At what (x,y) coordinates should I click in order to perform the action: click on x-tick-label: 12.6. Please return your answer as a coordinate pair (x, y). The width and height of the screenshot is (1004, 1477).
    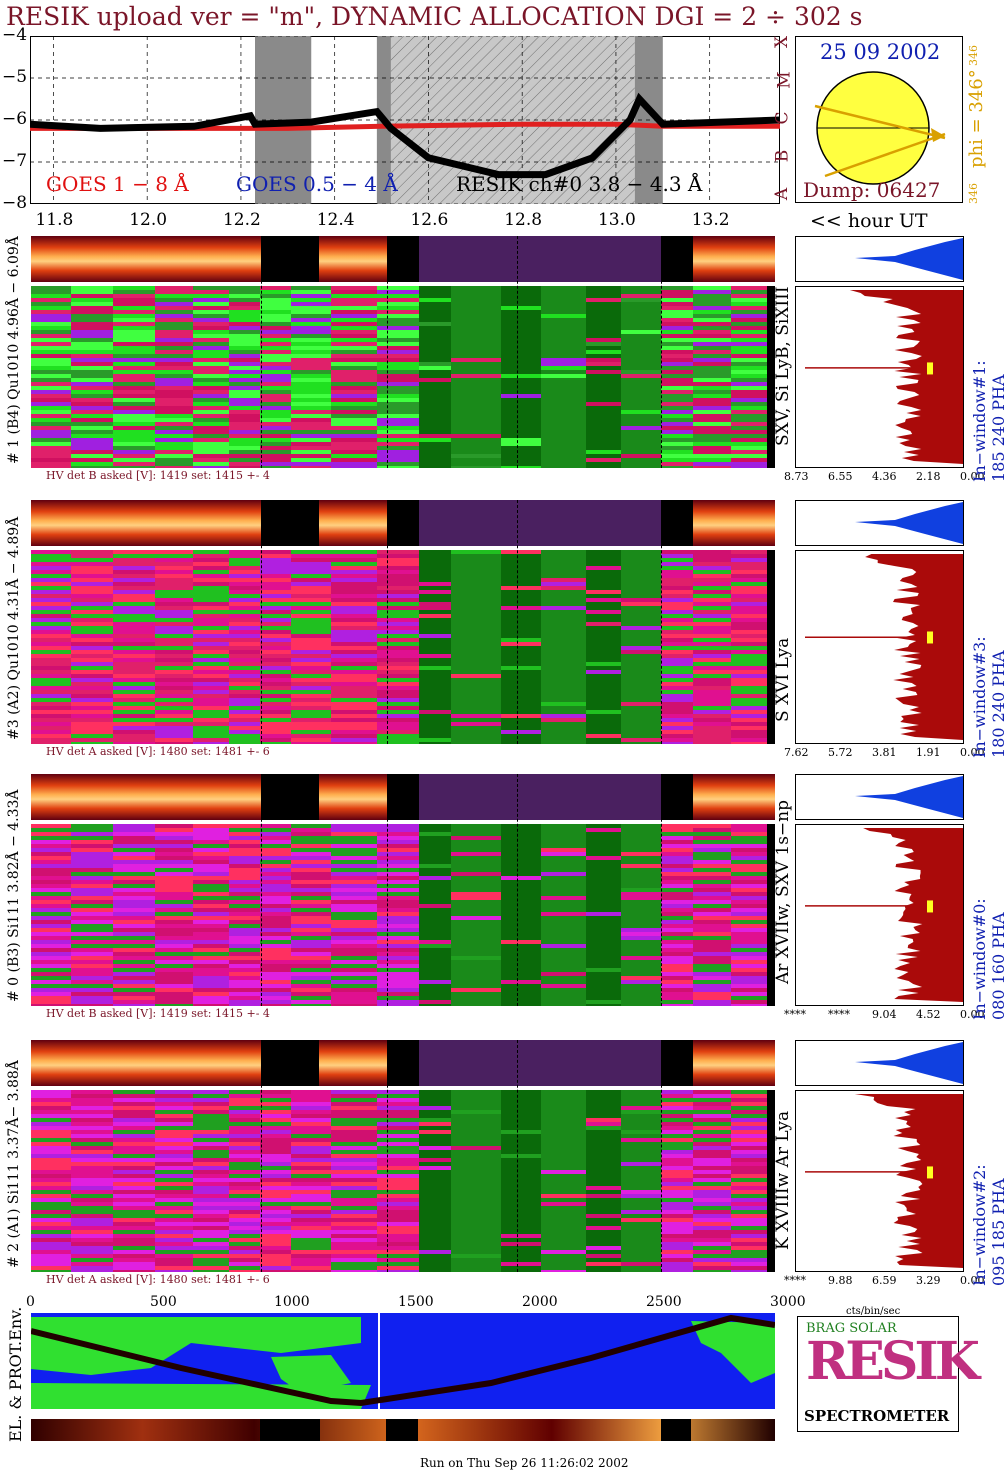
    Looking at the image, I should click on (429, 220).